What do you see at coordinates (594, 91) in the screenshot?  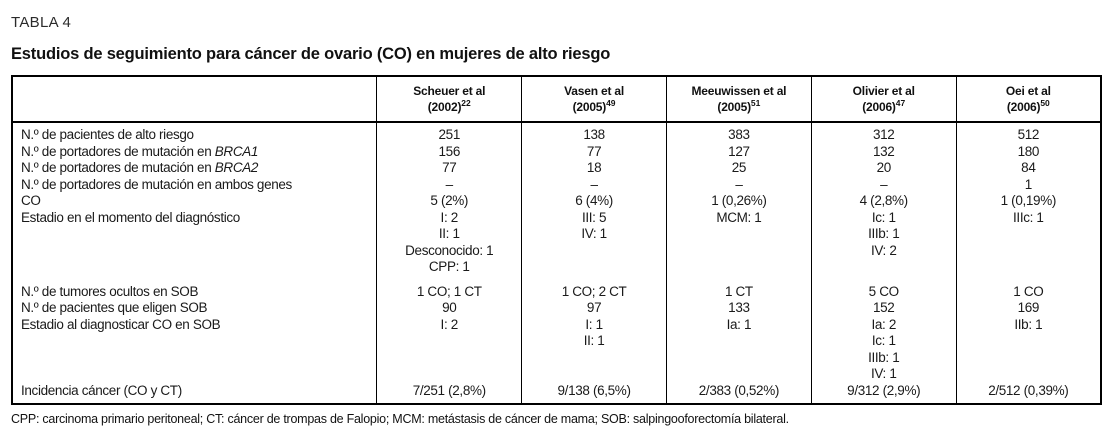 I see `study-name: Vasen et al` at bounding box center [594, 91].